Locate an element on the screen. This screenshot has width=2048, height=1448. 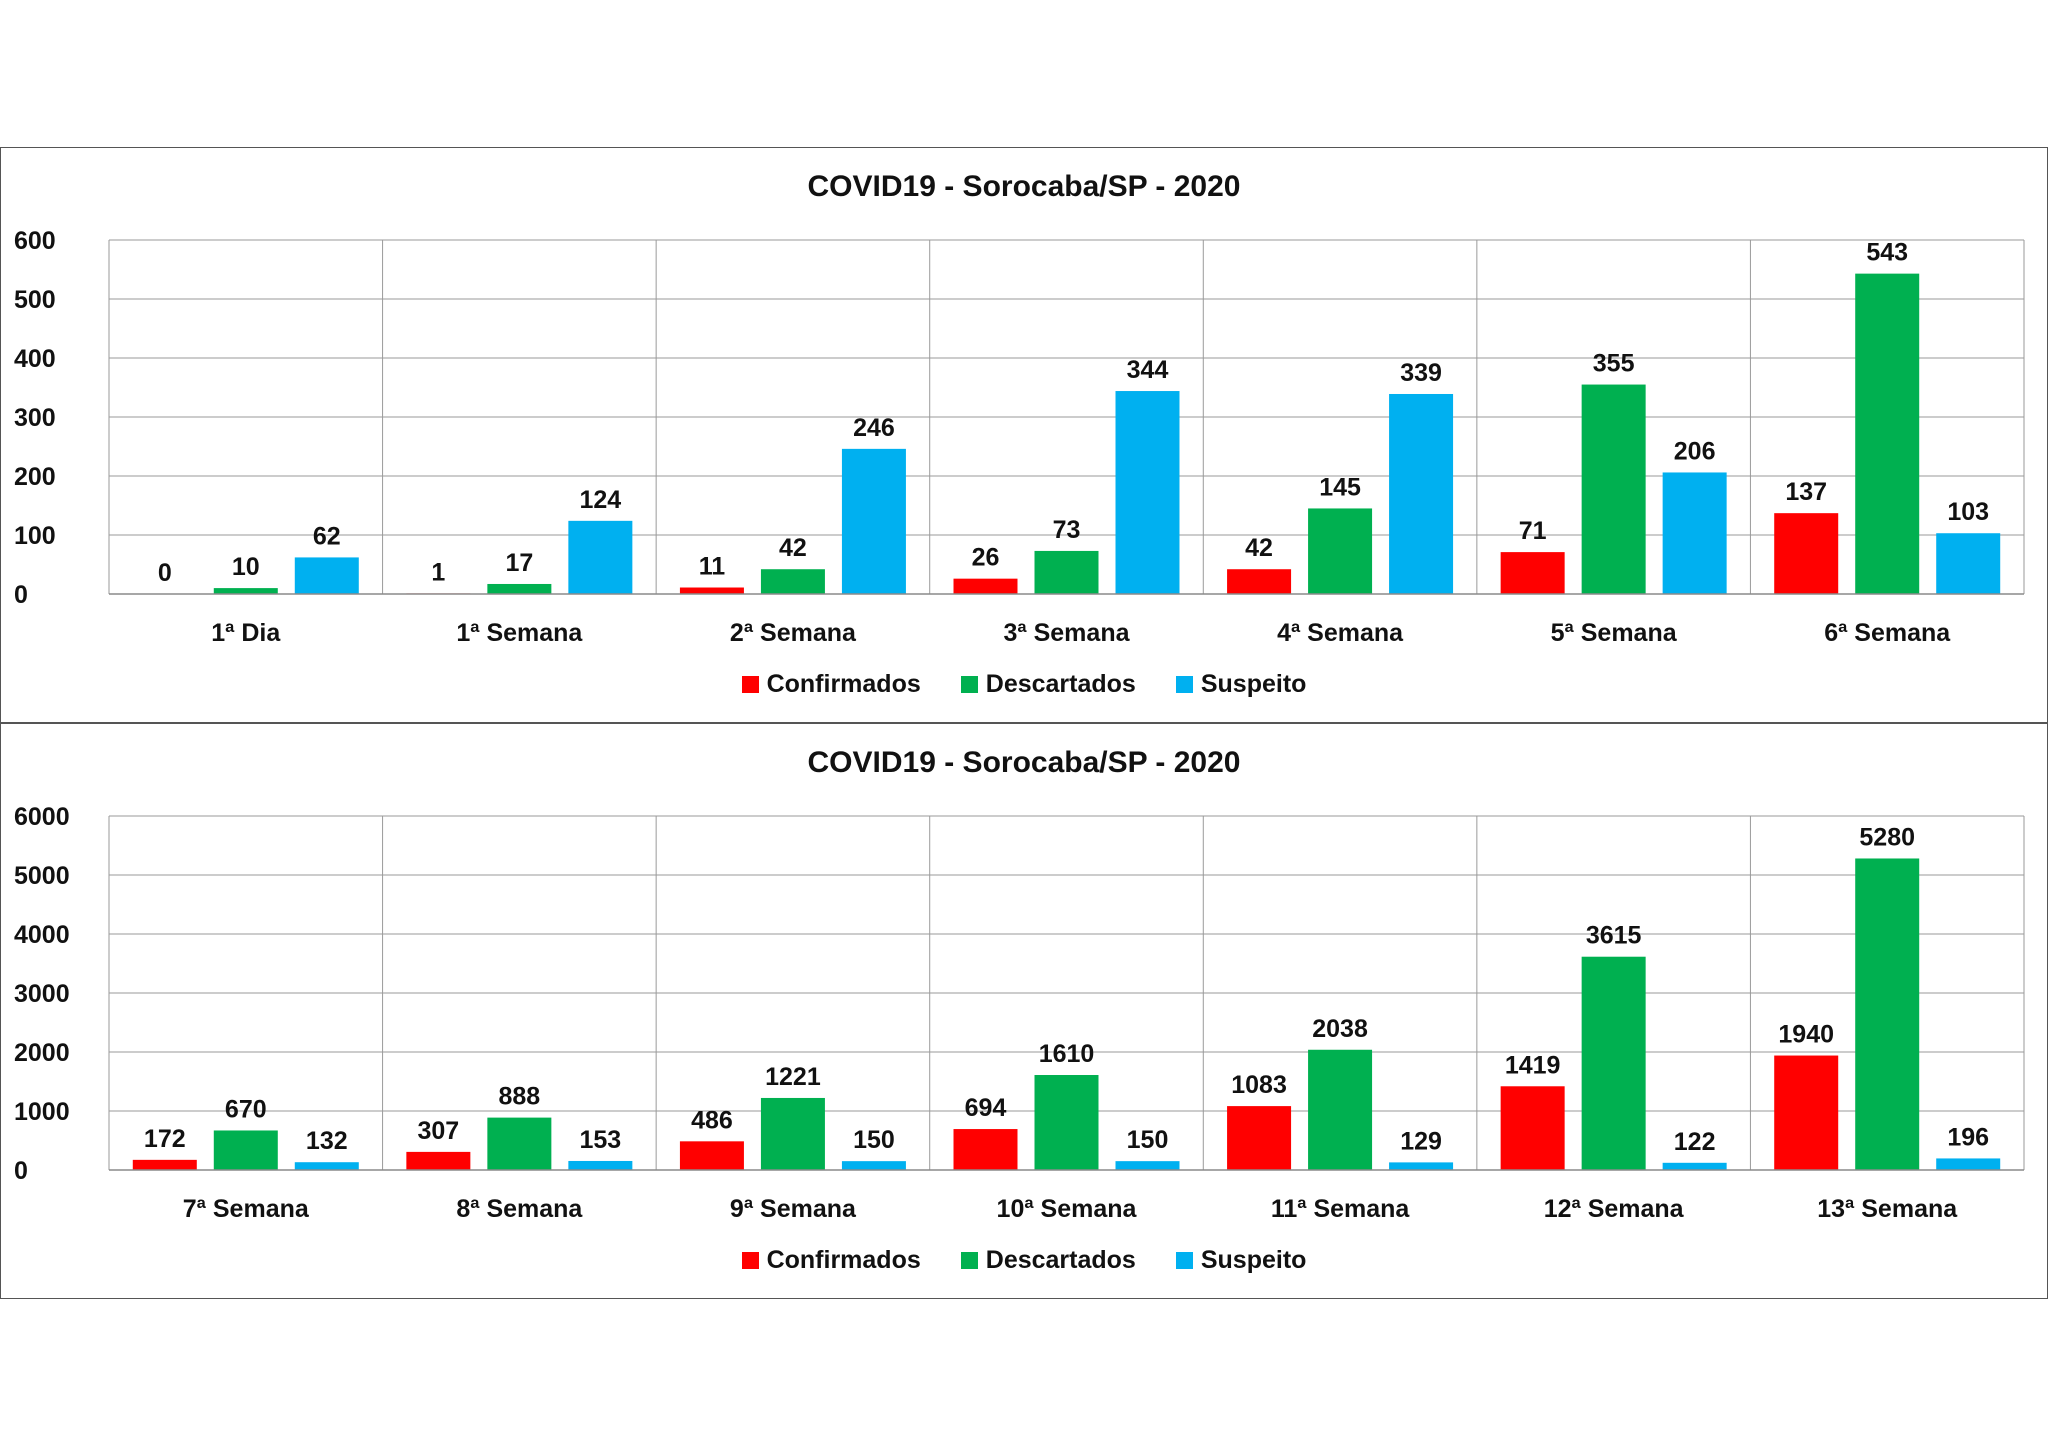
data-label: 543 is located at coordinates (1887, 253).